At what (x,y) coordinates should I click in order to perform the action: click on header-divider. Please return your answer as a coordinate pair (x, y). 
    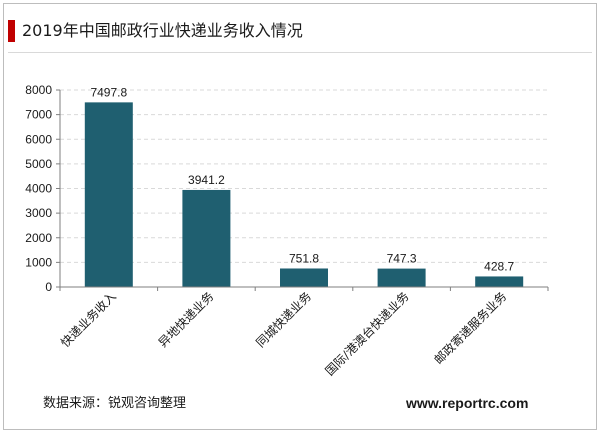
    Looking at the image, I should click on (300, 52).